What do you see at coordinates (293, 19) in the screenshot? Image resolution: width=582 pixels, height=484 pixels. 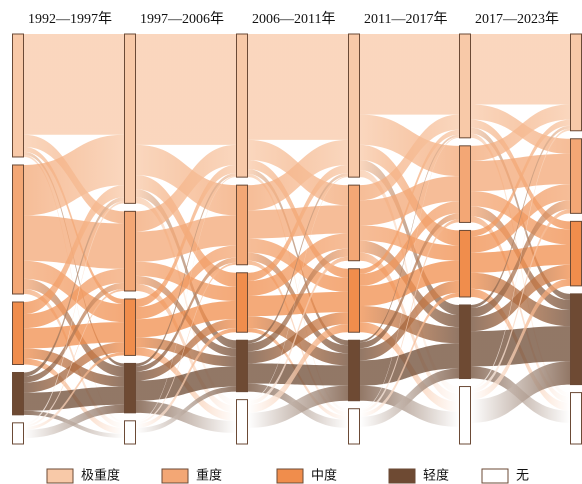 I see `period-label: 2006—2011年` at bounding box center [293, 19].